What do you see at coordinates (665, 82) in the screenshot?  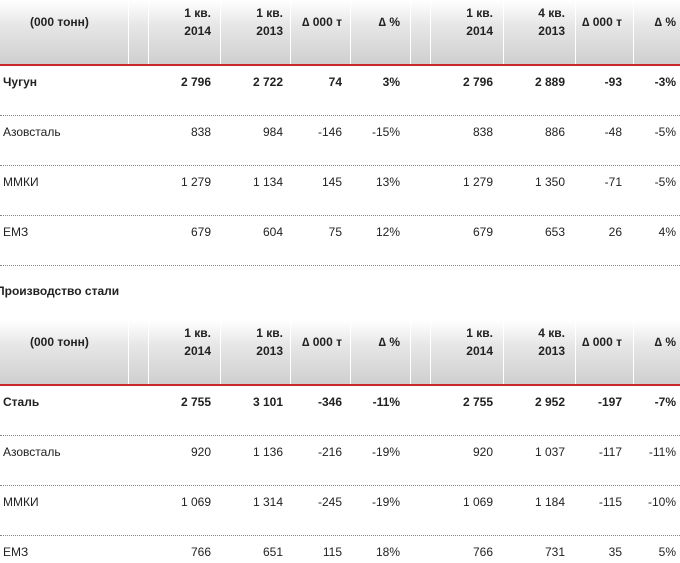 I see `table-cell: -3%` at bounding box center [665, 82].